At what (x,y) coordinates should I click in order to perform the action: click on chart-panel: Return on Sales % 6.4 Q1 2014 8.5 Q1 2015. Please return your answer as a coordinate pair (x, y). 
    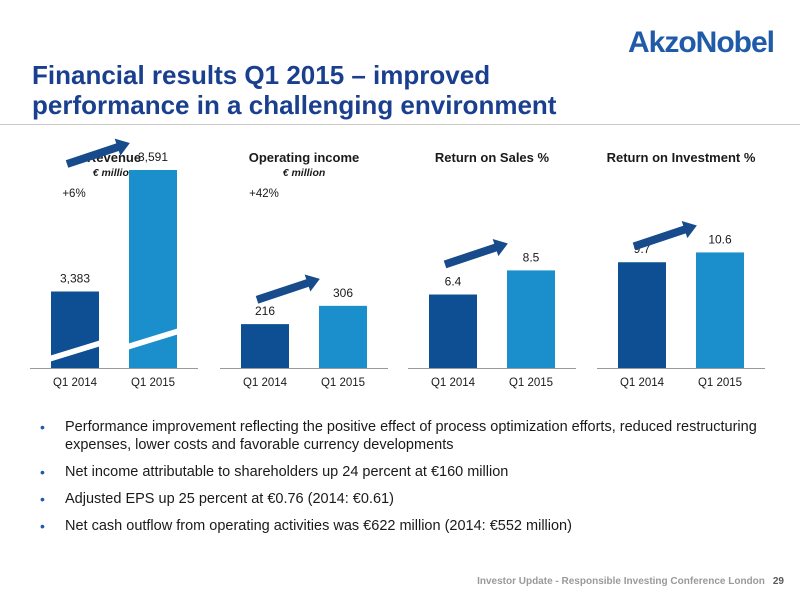
    Looking at the image, I should click on (492, 275).